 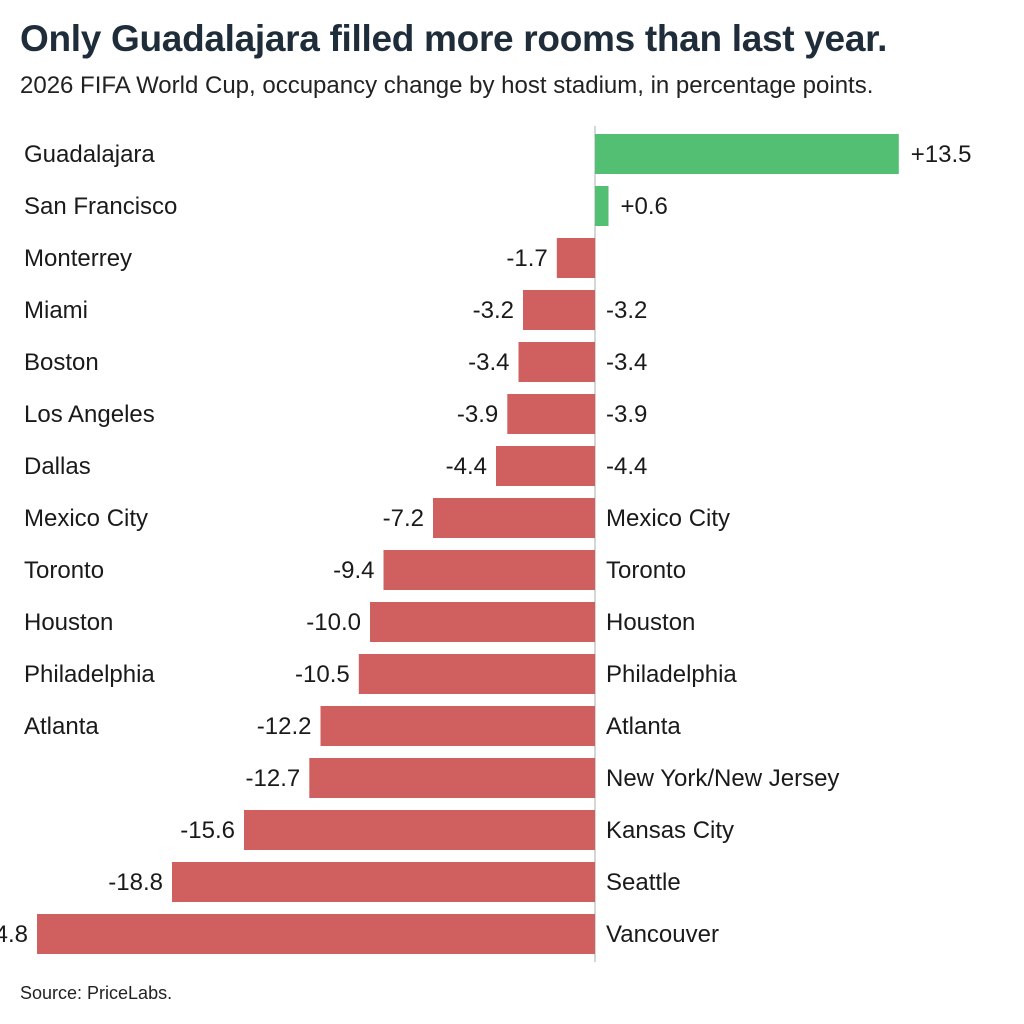 I want to click on value-label-4: -3.4, so click(x=488, y=362).